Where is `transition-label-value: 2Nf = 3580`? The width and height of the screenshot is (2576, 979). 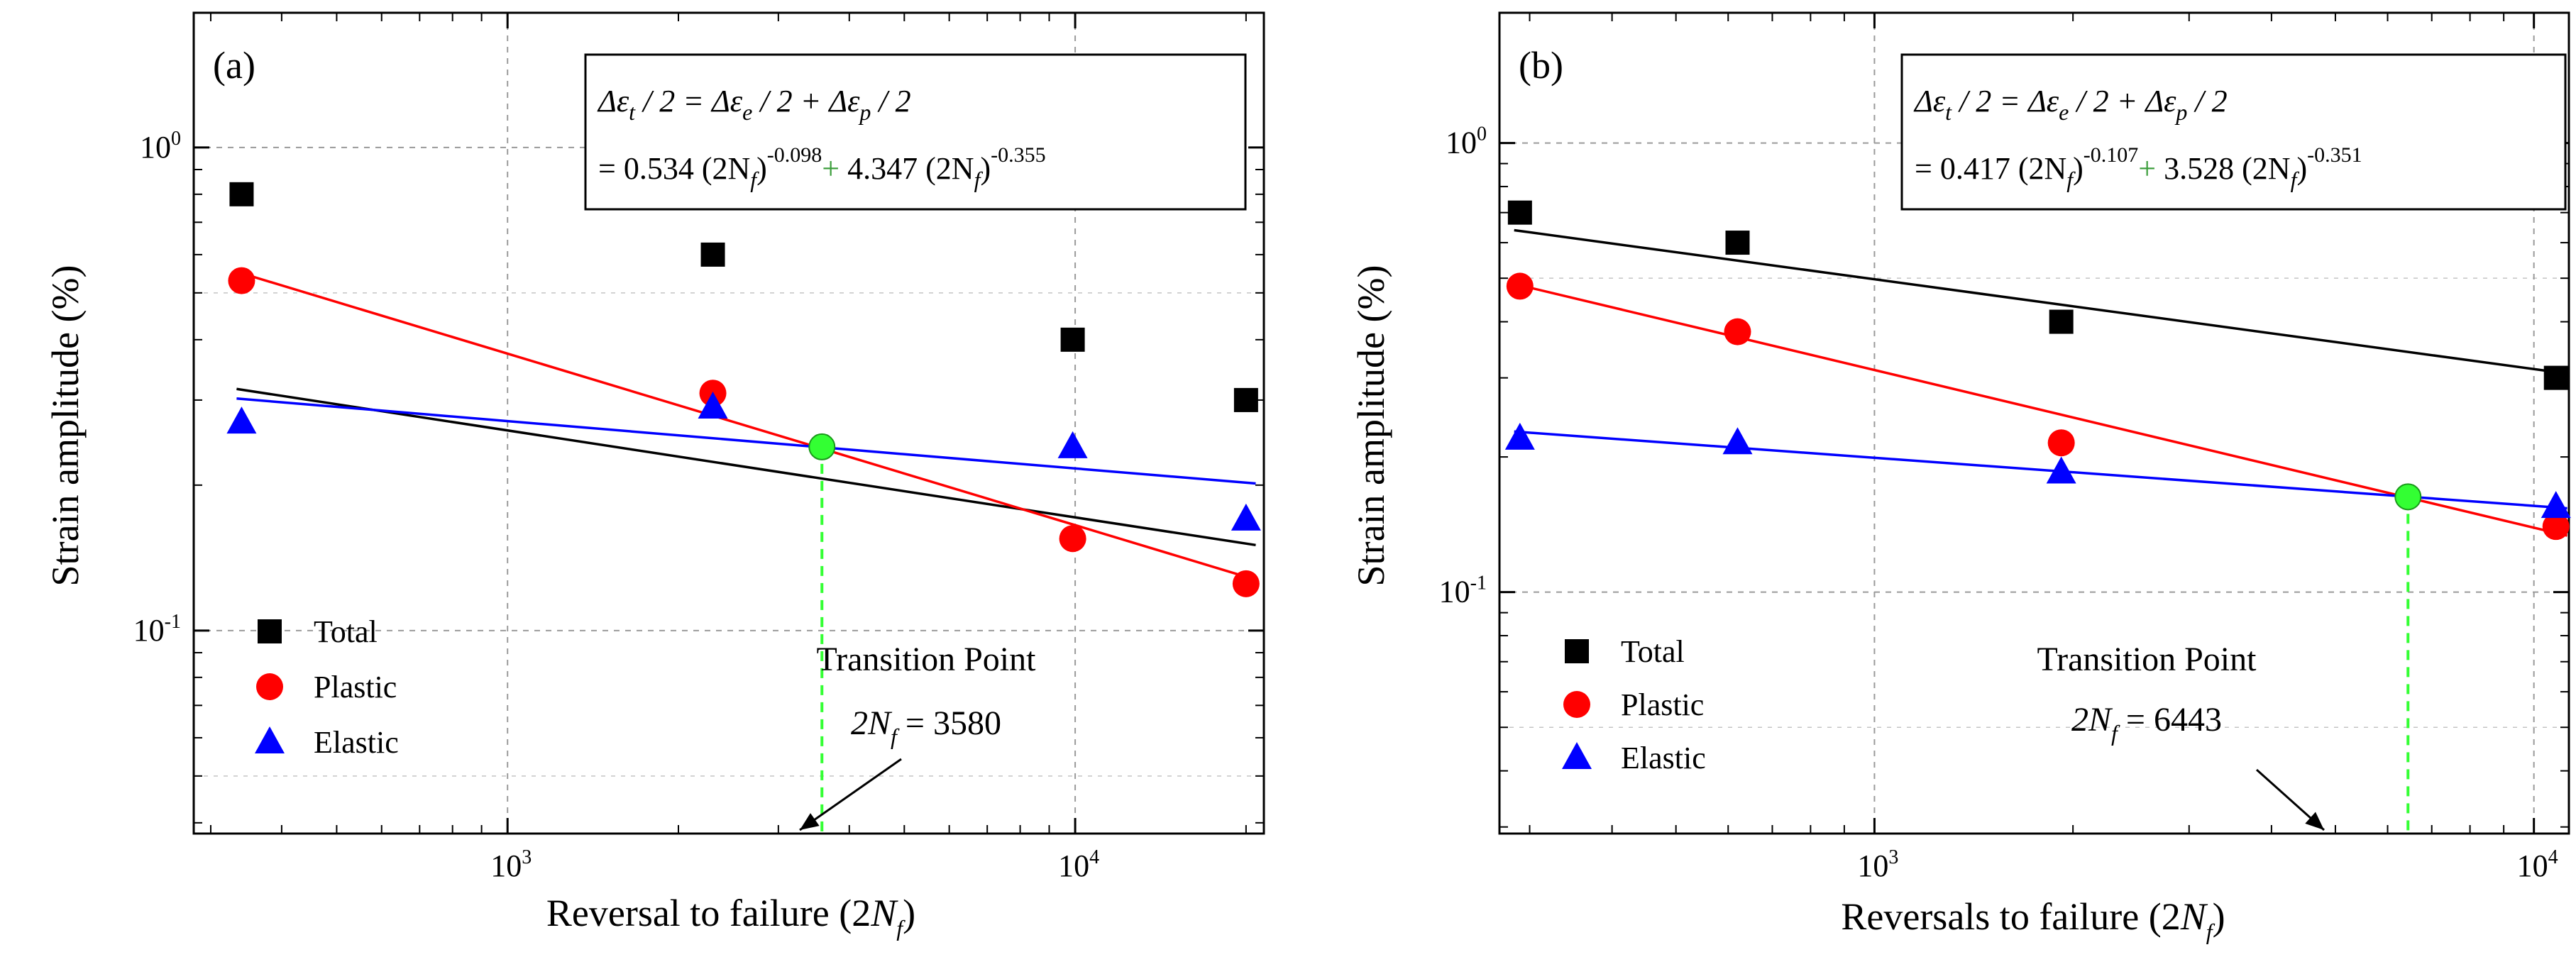 transition-label-value: 2Nf = 3580 is located at coordinates (926, 726).